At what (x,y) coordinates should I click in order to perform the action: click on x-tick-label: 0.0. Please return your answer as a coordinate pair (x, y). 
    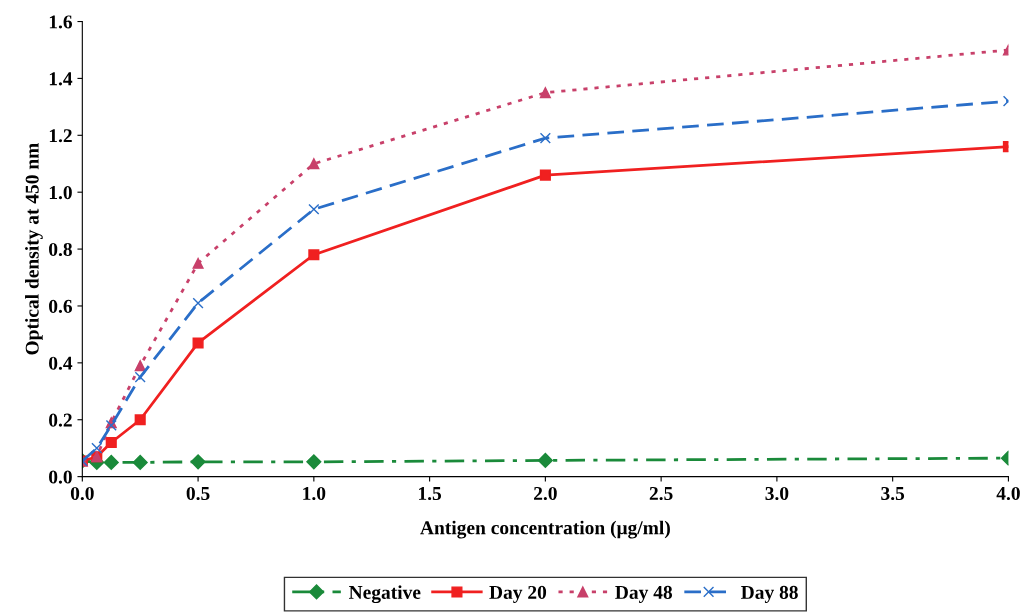
    Looking at the image, I should click on (82, 493).